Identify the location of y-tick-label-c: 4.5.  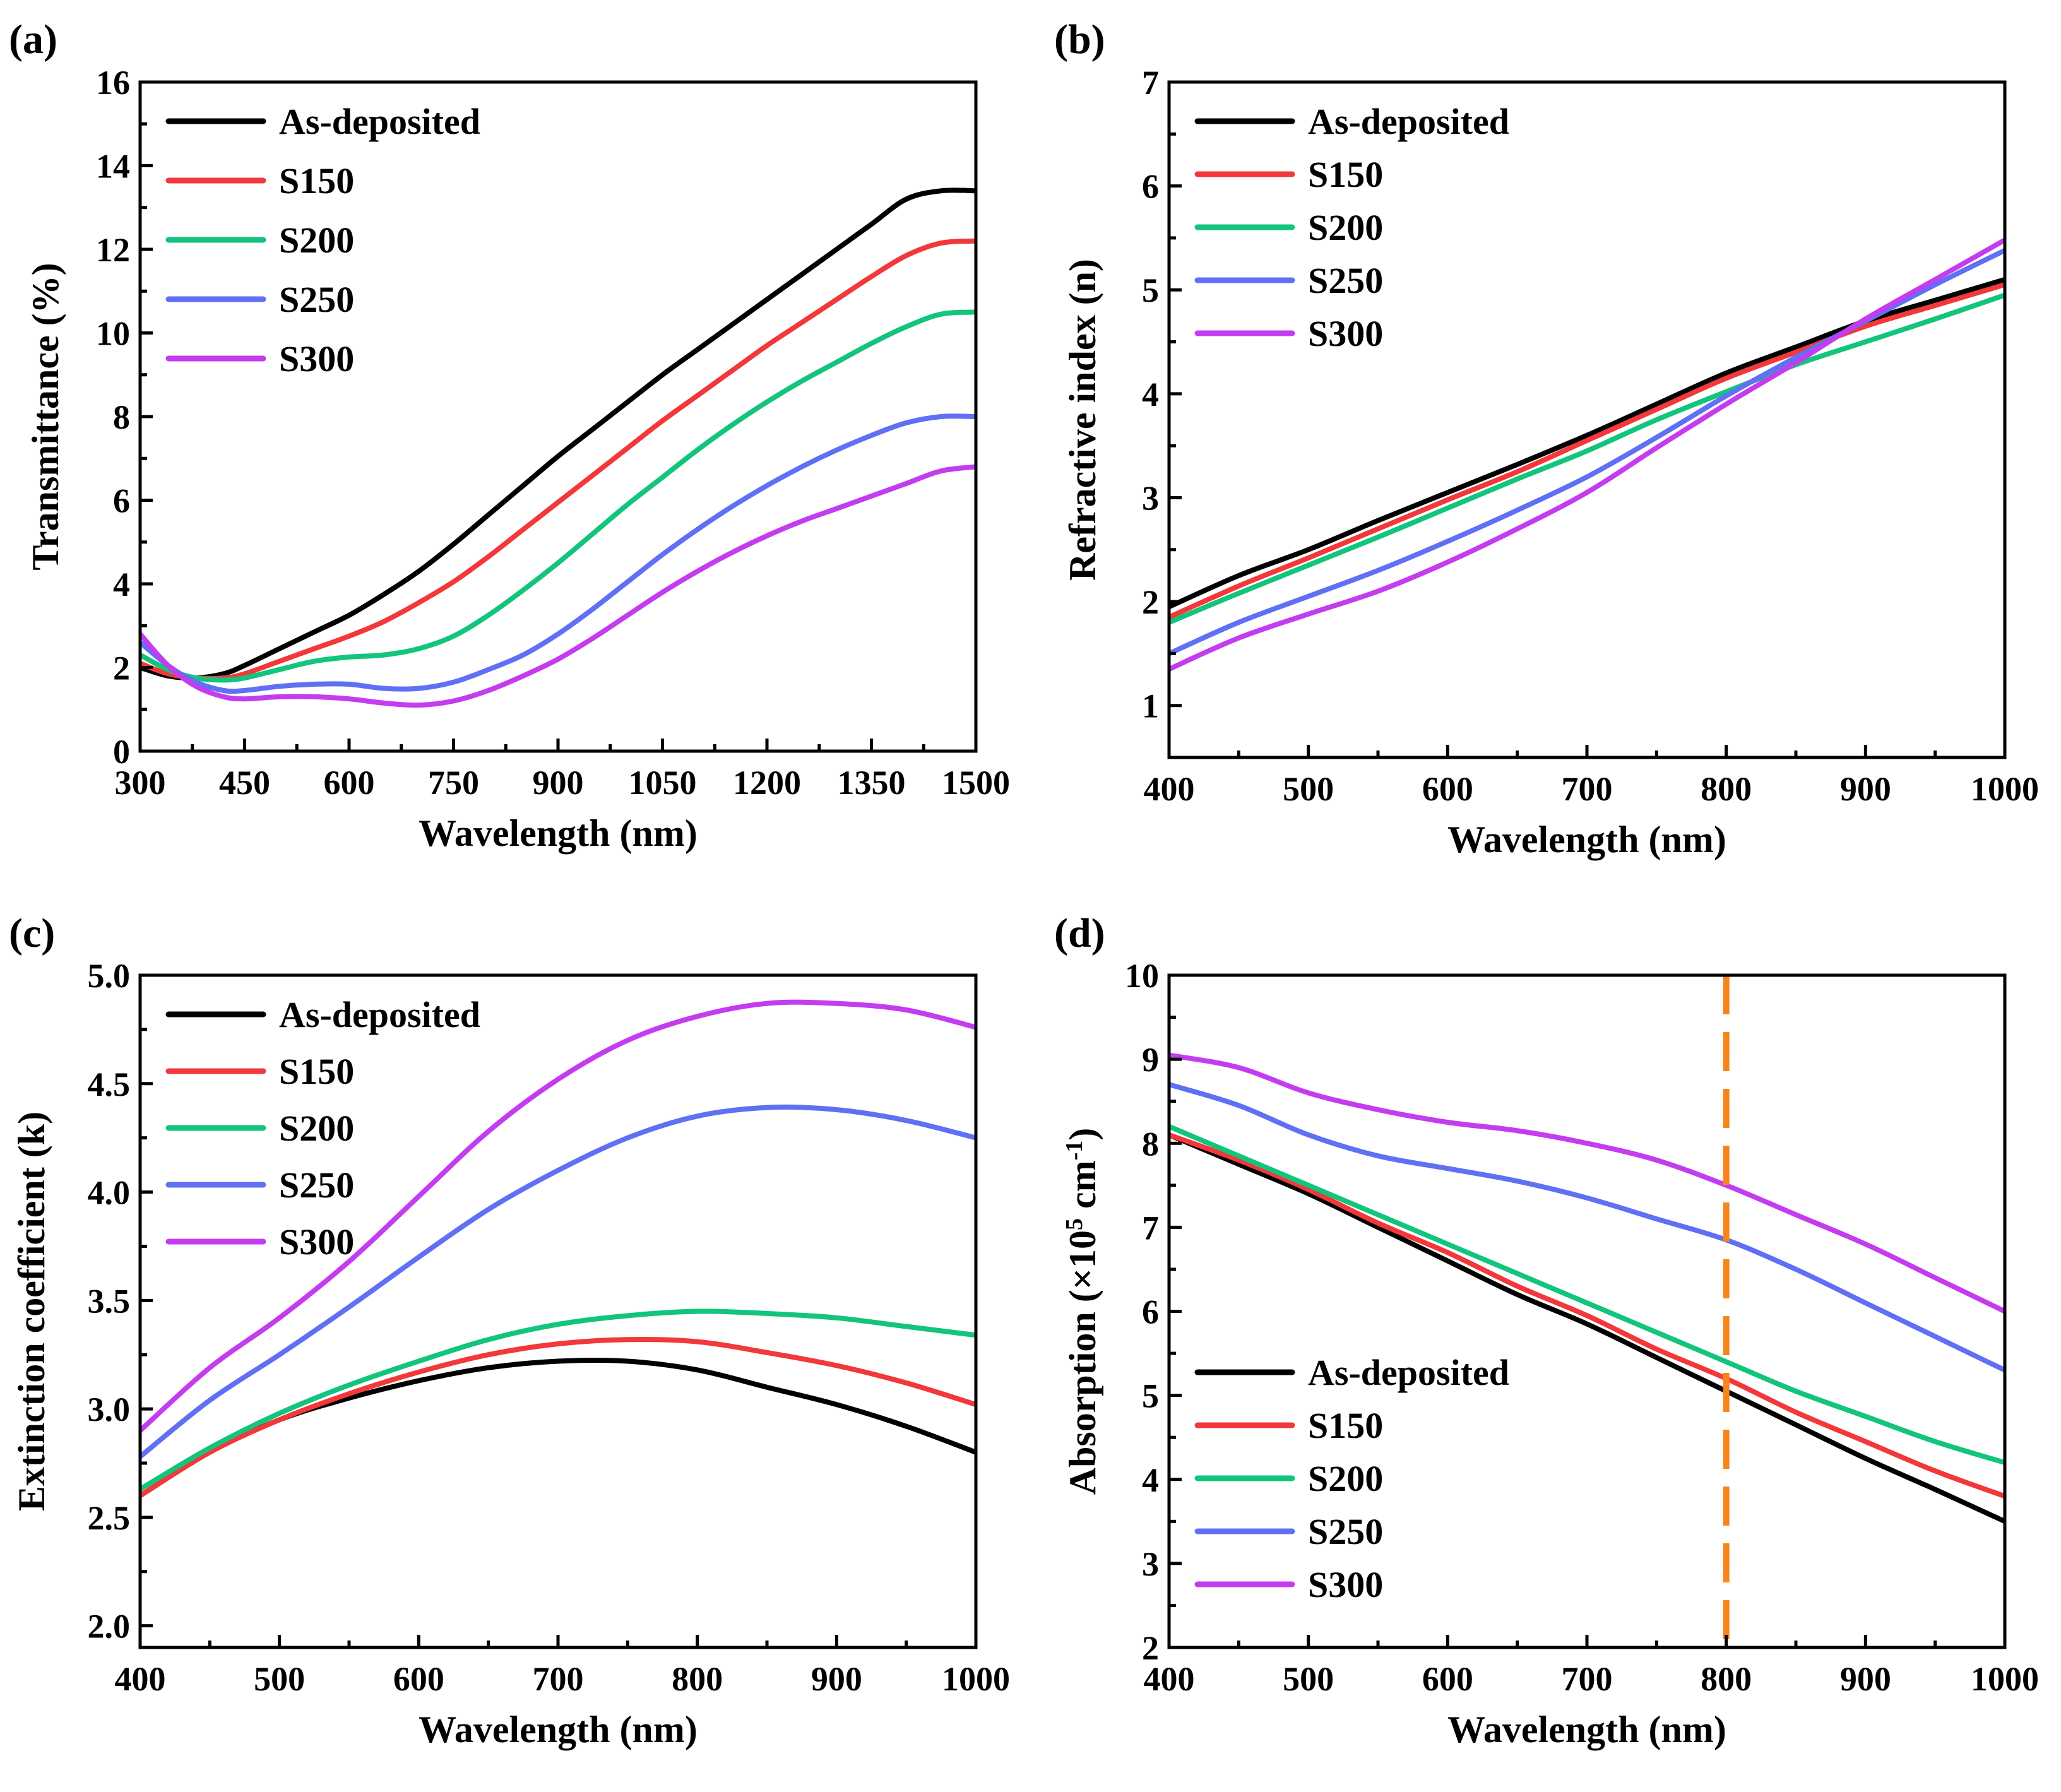
(109, 1084).